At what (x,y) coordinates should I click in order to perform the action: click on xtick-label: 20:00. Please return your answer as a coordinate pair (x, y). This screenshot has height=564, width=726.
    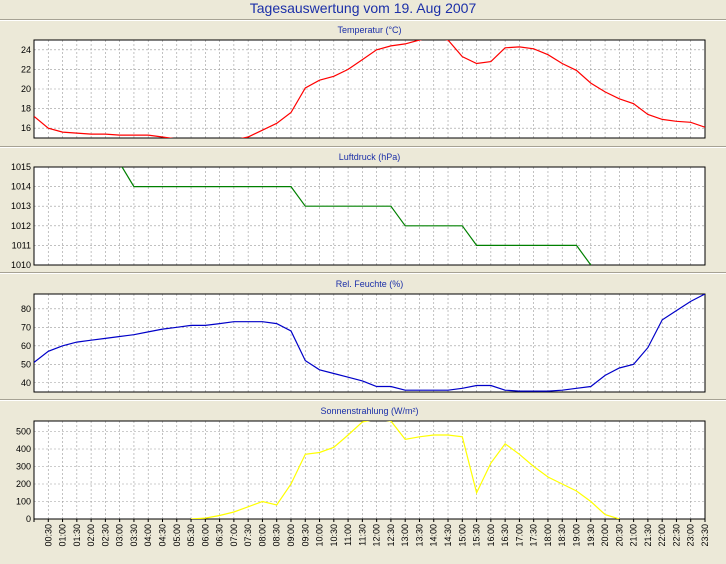
    Looking at the image, I should click on (605, 535).